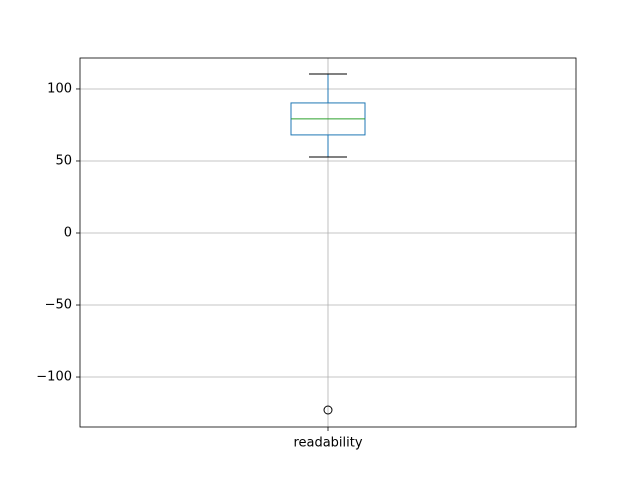 This screenshot has width=640, height=480. What do you see at coordinates (68, 232) in the screenshot?
I see `y-tick-label: 0` at bounding box center [68, 232].